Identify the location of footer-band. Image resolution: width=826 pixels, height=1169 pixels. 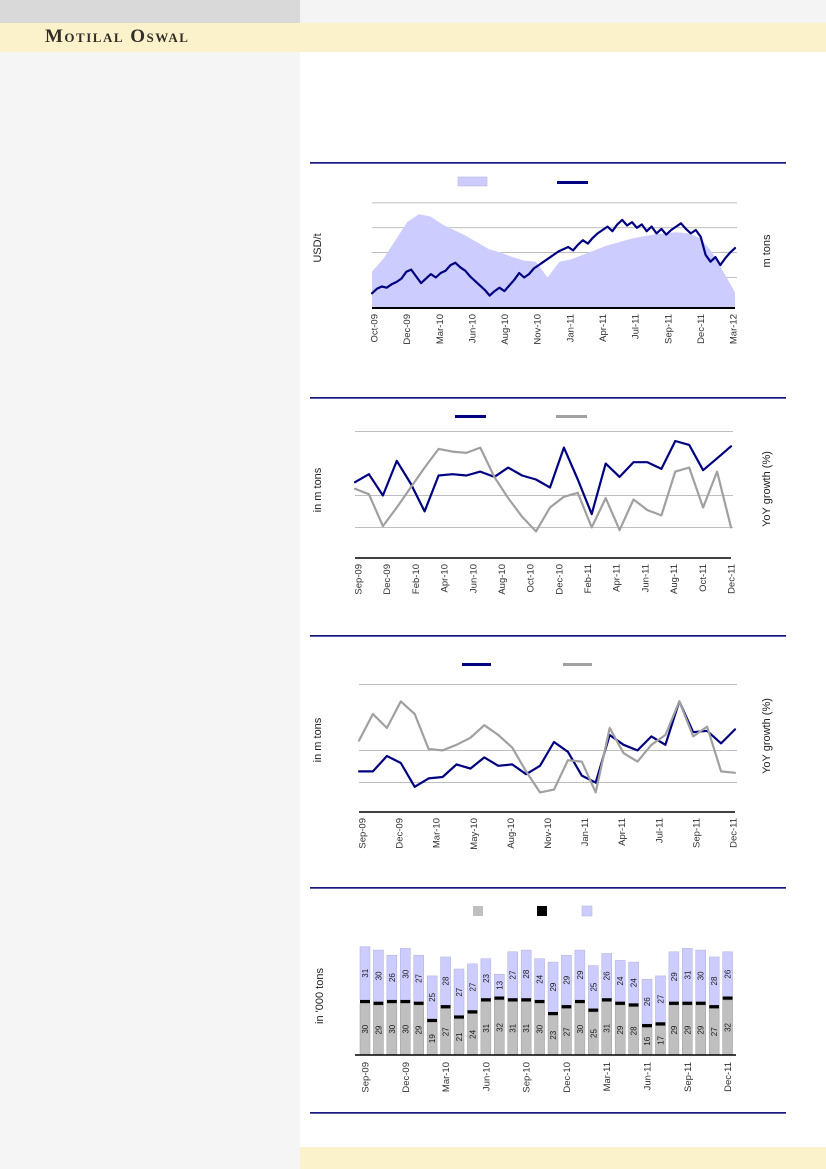
(563, 1158).